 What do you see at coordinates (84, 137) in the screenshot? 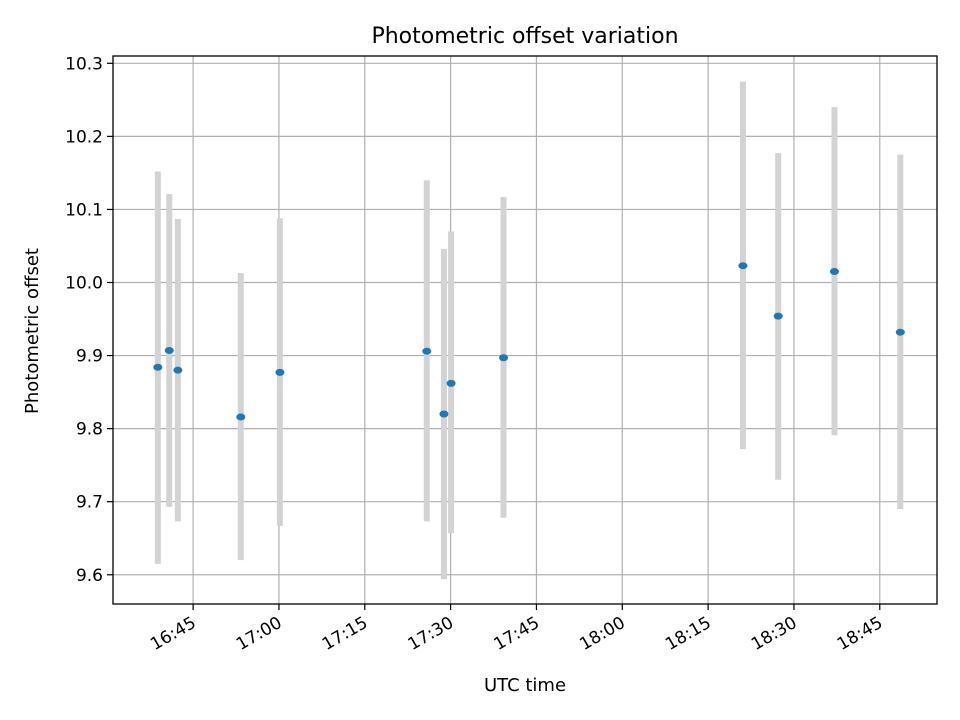
I see `y-tick-label: 10.2` at bounding box center [84, 137].